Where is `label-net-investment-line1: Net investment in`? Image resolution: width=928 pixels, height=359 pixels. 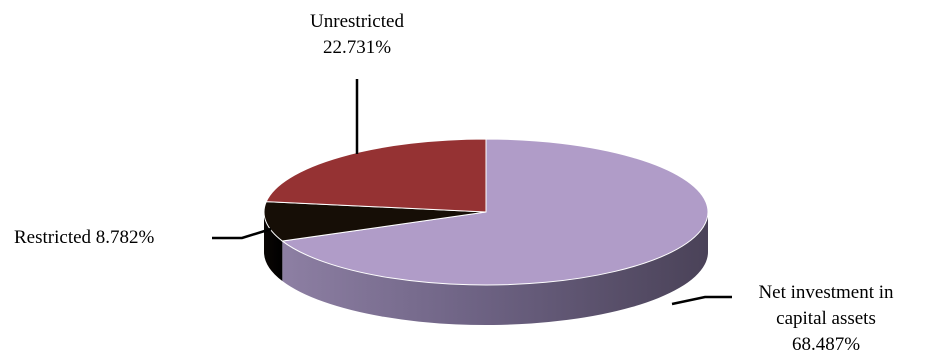 label-net-investment-line1: Net investment in is located at coordinates (826, 292).